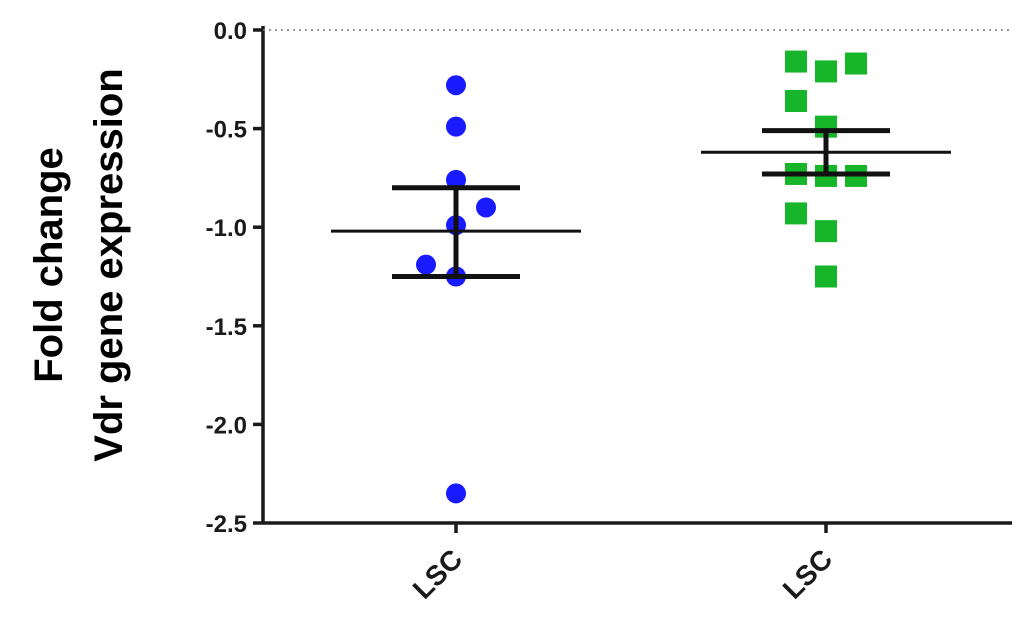  What do you see at coordinates (234, 278) in the screenshot?
I see `y-axis-ticks: 0.0 -0.5 -1.0 -1.5 -2.0 -2.5` at bounding box center [234, 278].